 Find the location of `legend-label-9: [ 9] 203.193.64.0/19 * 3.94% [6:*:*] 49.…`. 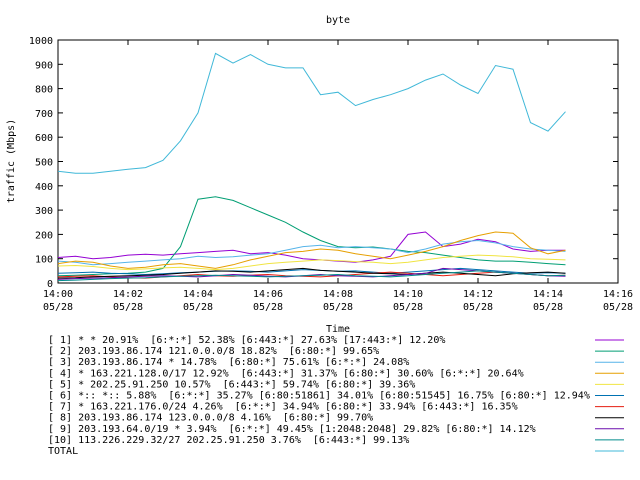

legend-label-9: [ 9] 203.193.64.0/19 * 3.94% [6:*:*] 49.… is located at coordinates (292, 429).